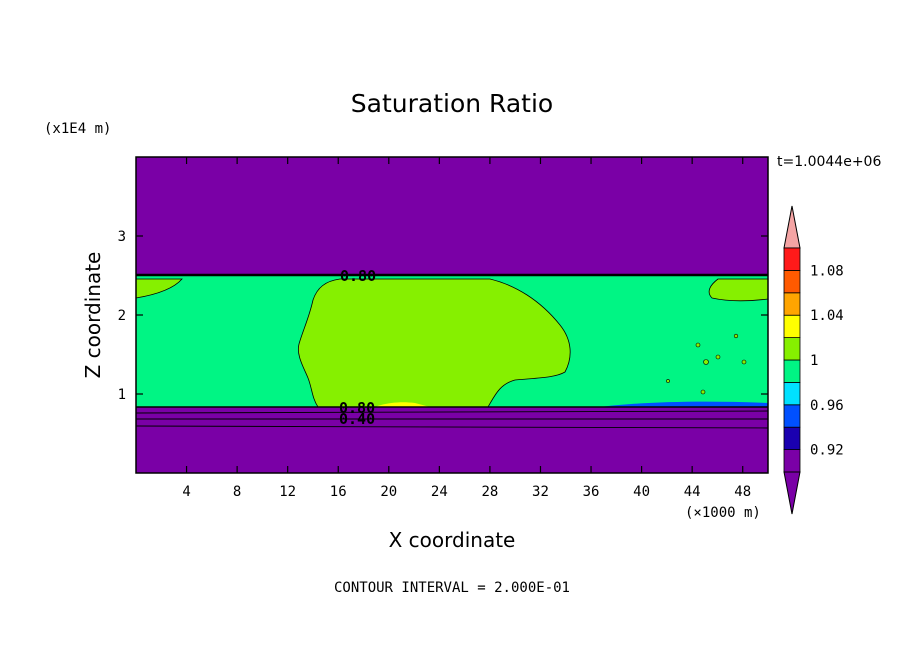  I want to click on y-tick-label: 2, so click(122, 316).